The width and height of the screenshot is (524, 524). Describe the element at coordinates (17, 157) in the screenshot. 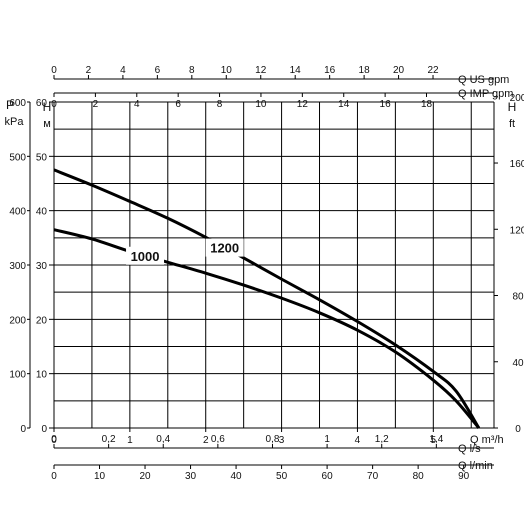

I see `p-axis-tick-label: 500` at that location.